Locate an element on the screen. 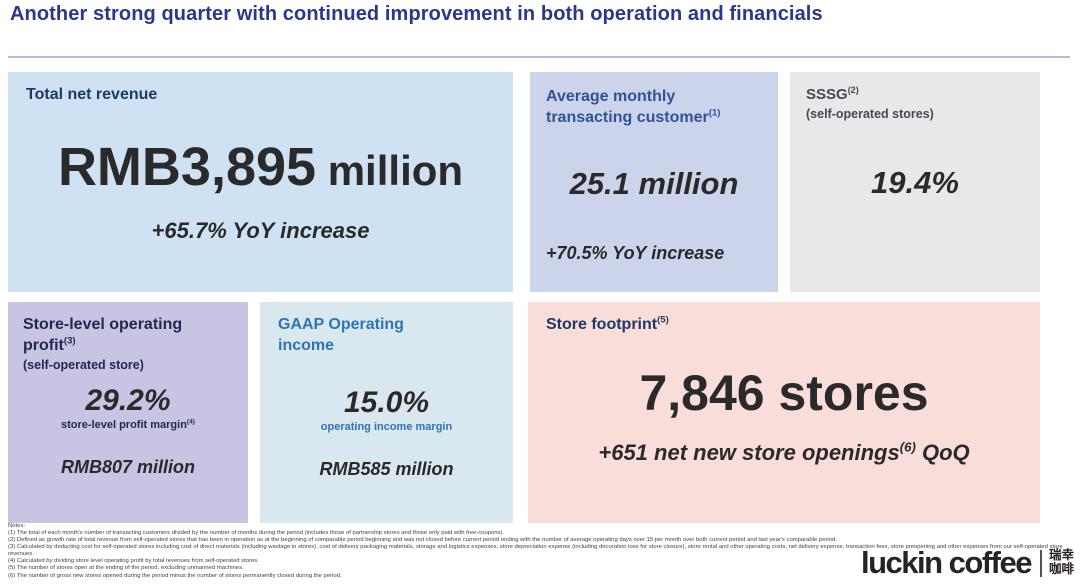  customer-label-footnote-ref: (1) is located at coordinates (714, 113).